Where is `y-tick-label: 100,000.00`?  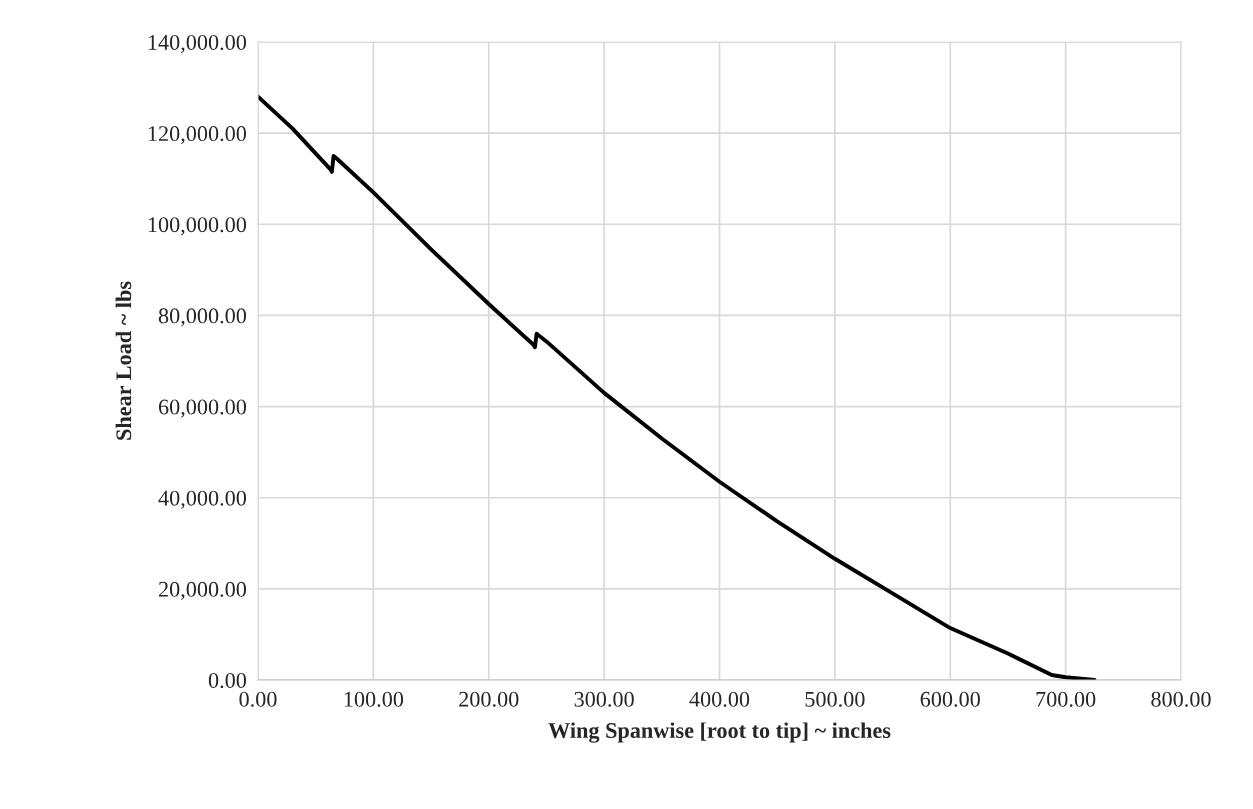 y-tick-label: 100,000.00 is located at coordinates (197, 226).